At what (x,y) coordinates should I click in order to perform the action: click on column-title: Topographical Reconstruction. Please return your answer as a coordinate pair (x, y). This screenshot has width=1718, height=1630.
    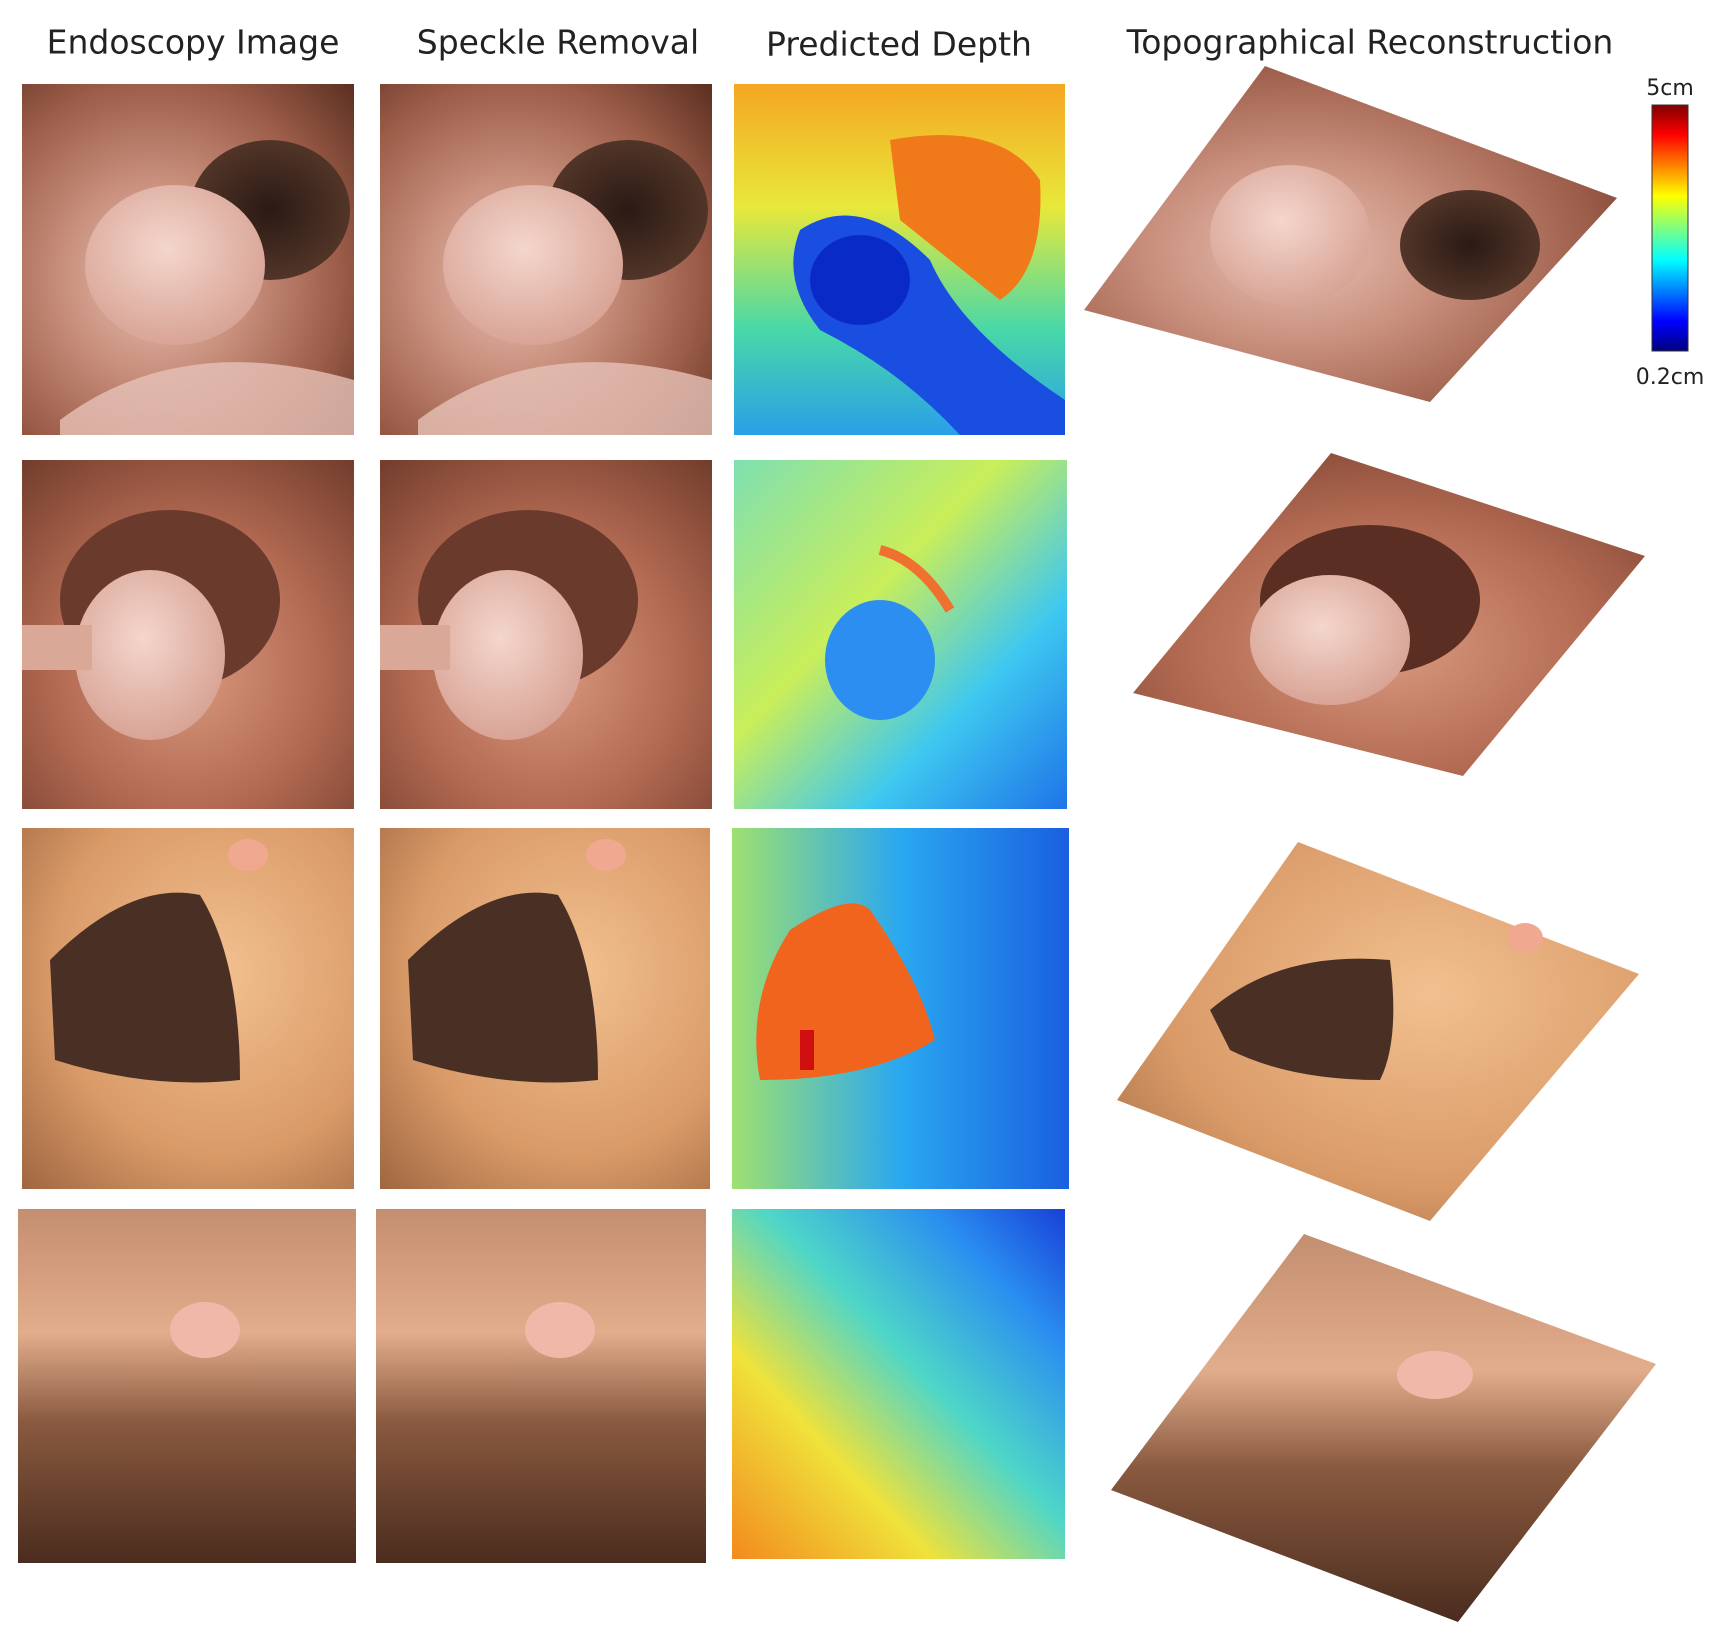
    Looking at the image, I should click on (1370, 42).